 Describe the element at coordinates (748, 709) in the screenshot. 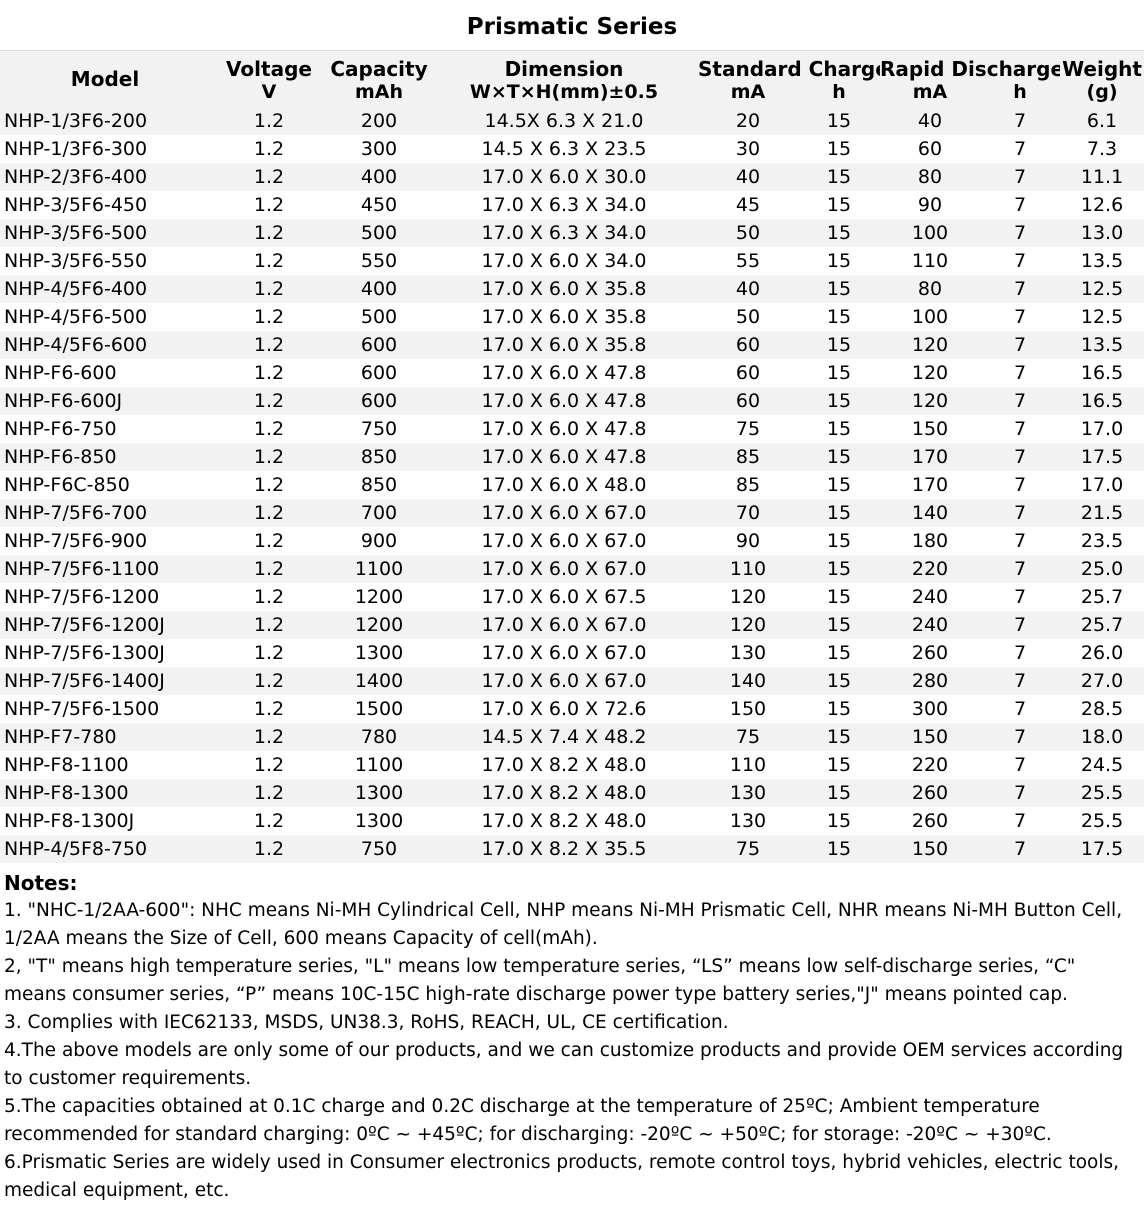

I see `cell-sc-ma: 150` at that location.